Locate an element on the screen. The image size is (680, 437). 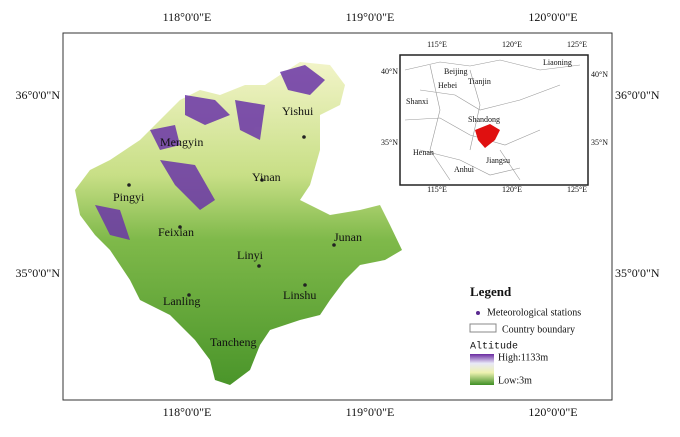
province: Shanxi is located at coordinates (417, 101).